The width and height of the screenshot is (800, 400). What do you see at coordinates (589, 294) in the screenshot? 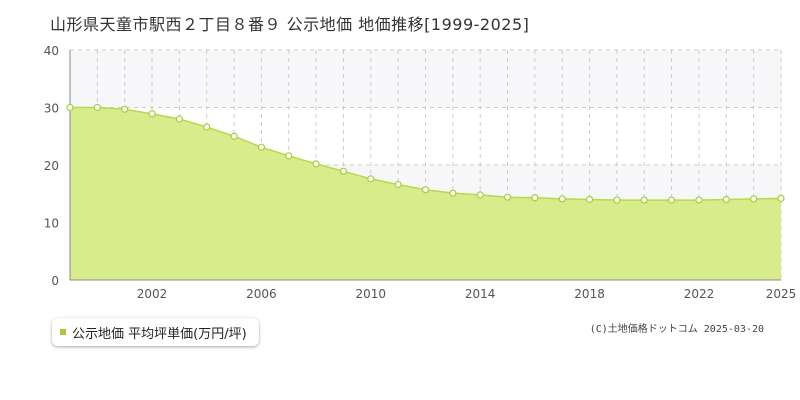
I see `x-tick-label: 2018` at bounding box center [589, 294].